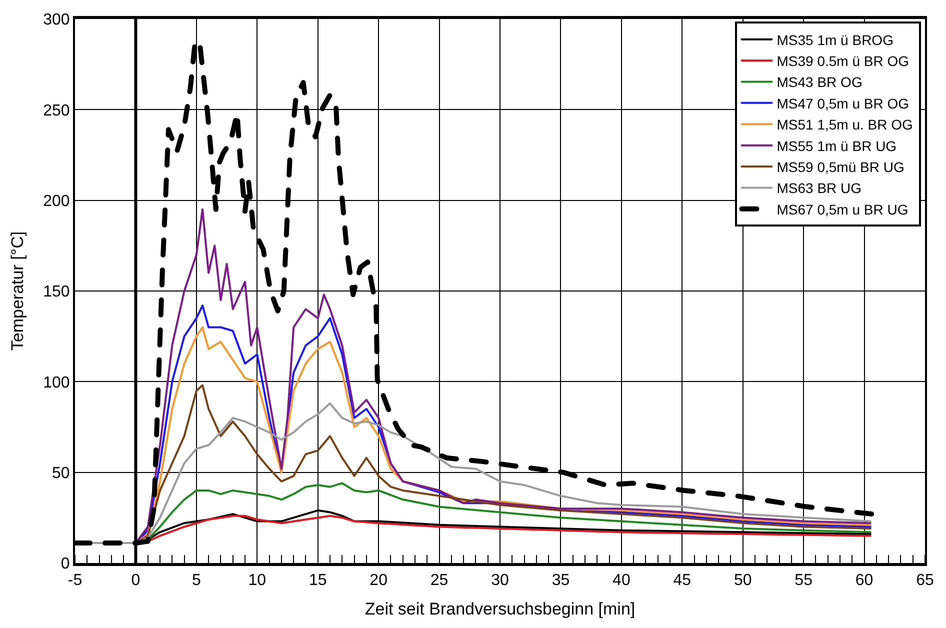  What do you see at coordinates (843, 103) in the screenshot?
I see `legend-label: MS47 0,5m u BR OG` at bounding box center [843, 103].